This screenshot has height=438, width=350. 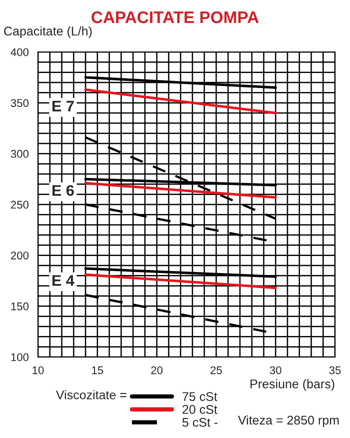 What do you see at coordinates (48, 32) in the screenshot?
I see `y-axis-title: Capacitate (L/h)` at bounding box center [48, 32].